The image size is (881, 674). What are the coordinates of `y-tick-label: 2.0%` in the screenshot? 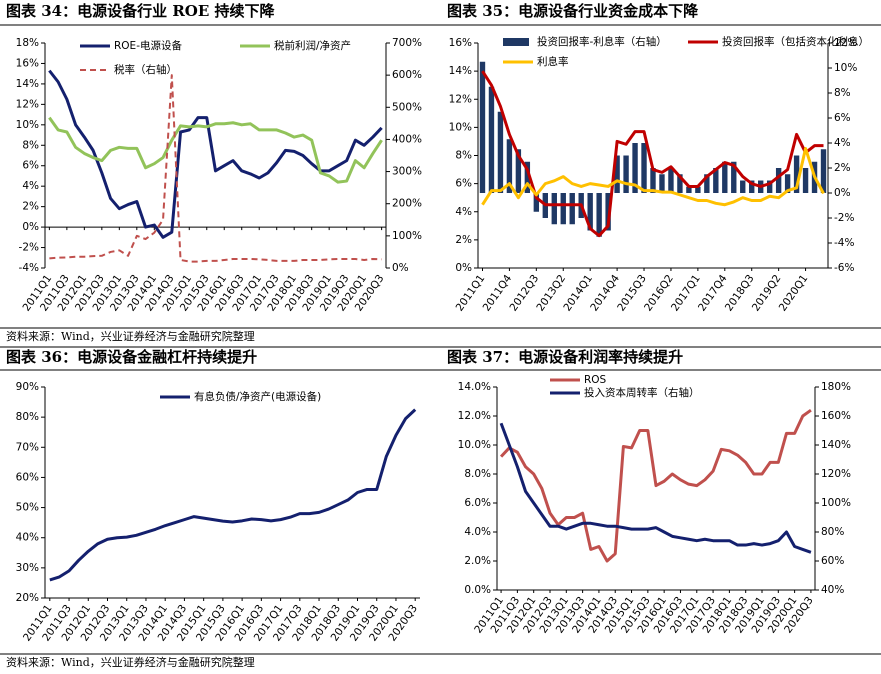 It's located at (477, 561).